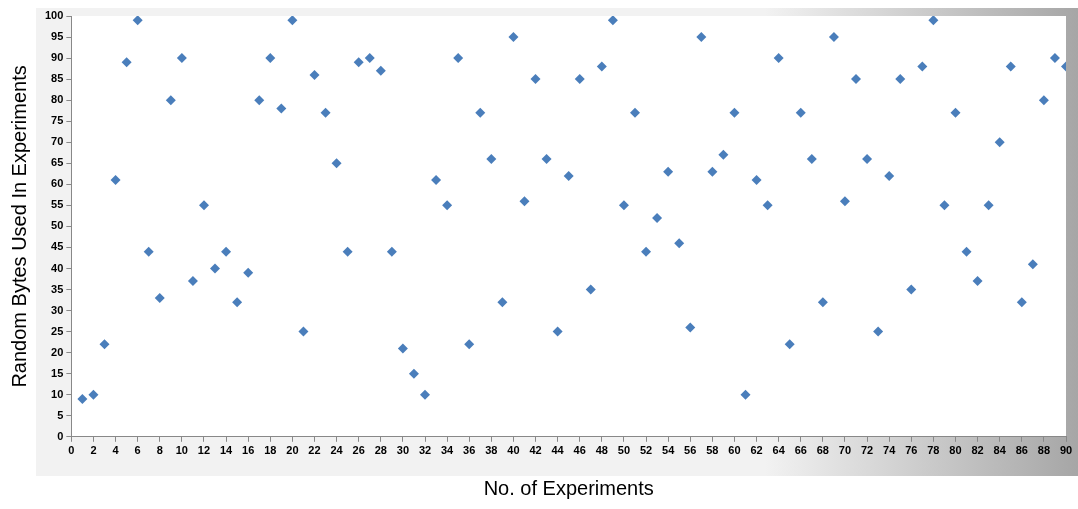 The width and height of the screenshot is (1078, 509). Describe the element at coordinates (669, 450) in the screenshot. I see `x-tick-label: 54` at that location.